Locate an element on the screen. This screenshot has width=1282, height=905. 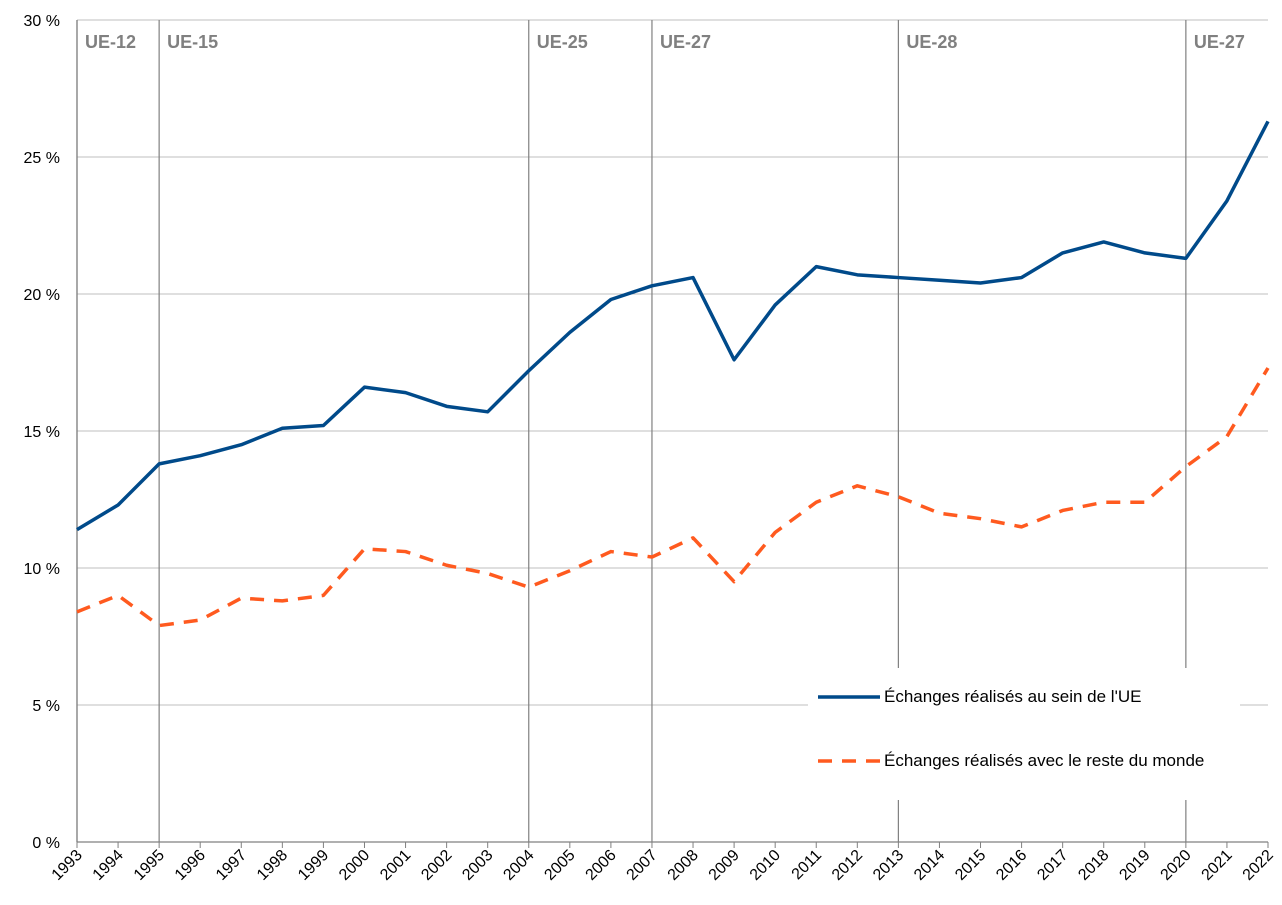
y-tick-label: 25 % is located at coordinates (42, 158).